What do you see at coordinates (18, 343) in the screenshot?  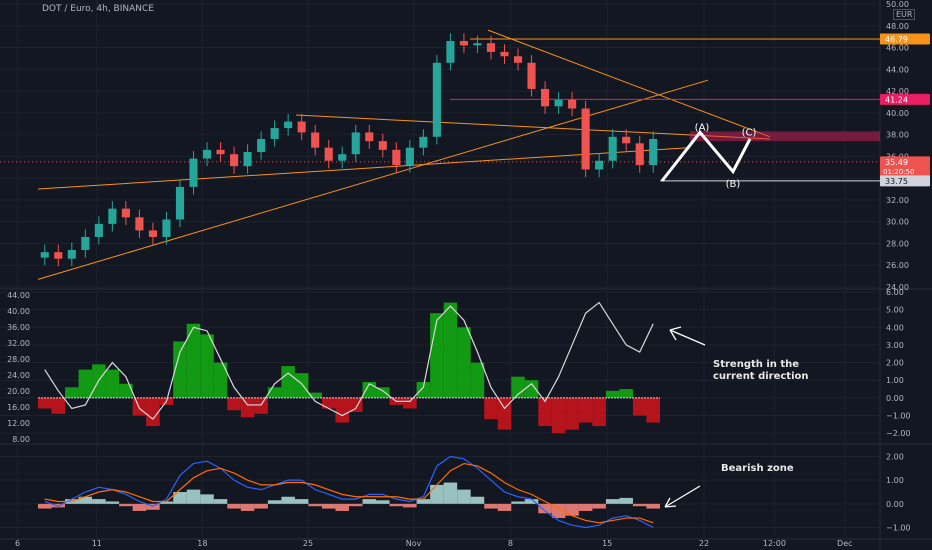 I see `osc-left-tick-label: 32.00` at bounding box center [18, 343].